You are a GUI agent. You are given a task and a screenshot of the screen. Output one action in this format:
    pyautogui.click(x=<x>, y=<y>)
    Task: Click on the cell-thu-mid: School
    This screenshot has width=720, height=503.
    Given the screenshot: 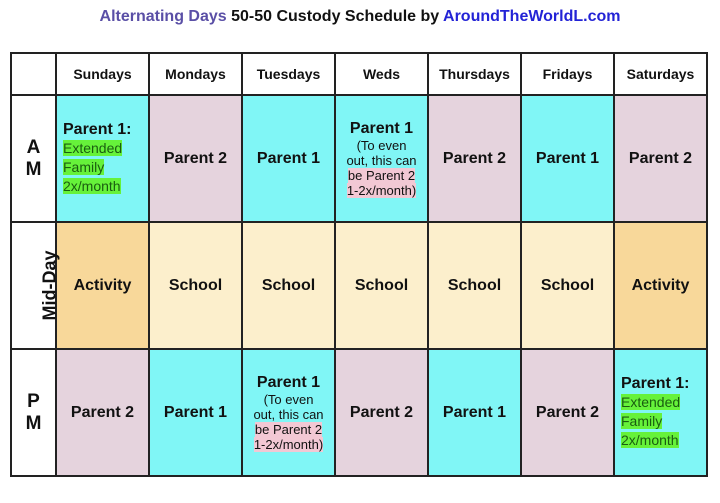 What is the action you would take?
    pyautogui.click(x=474, y=285)
    